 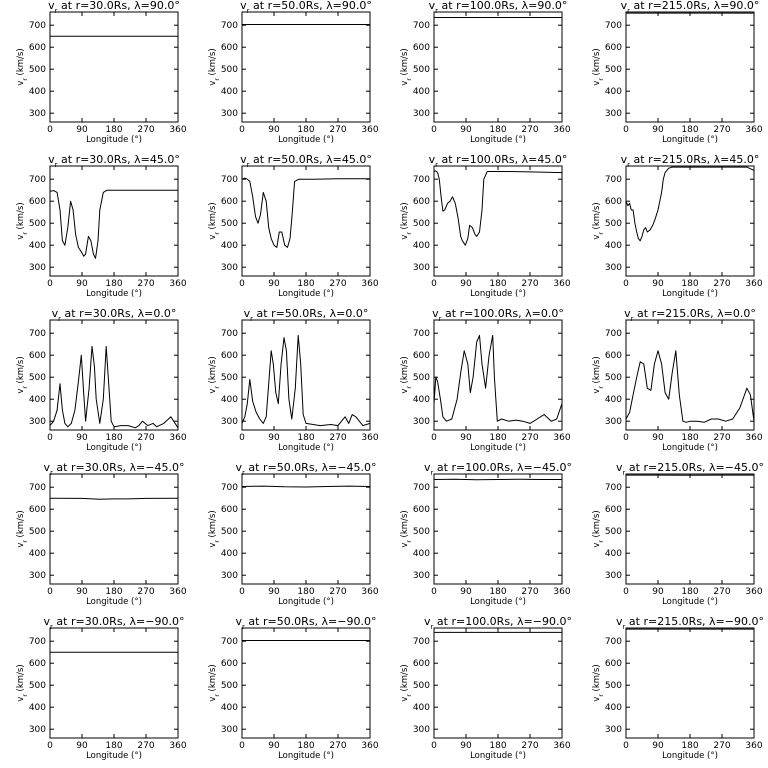 I want to click on subplot-title: vr at r=100.0Rs, λ=−90.0°, so click(x=498, y=623).